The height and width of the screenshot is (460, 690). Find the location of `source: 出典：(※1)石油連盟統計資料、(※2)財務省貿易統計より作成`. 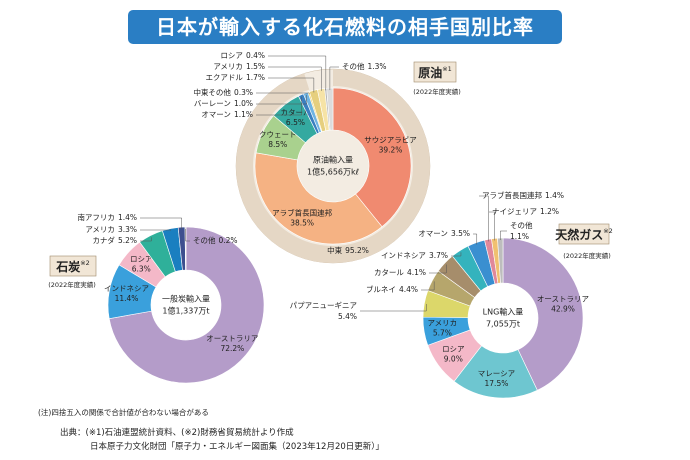

source: 出典：(※1)石油連盟統計資料、(※2)財務省貿易統計より作成 is located at coordinates (177, 433).